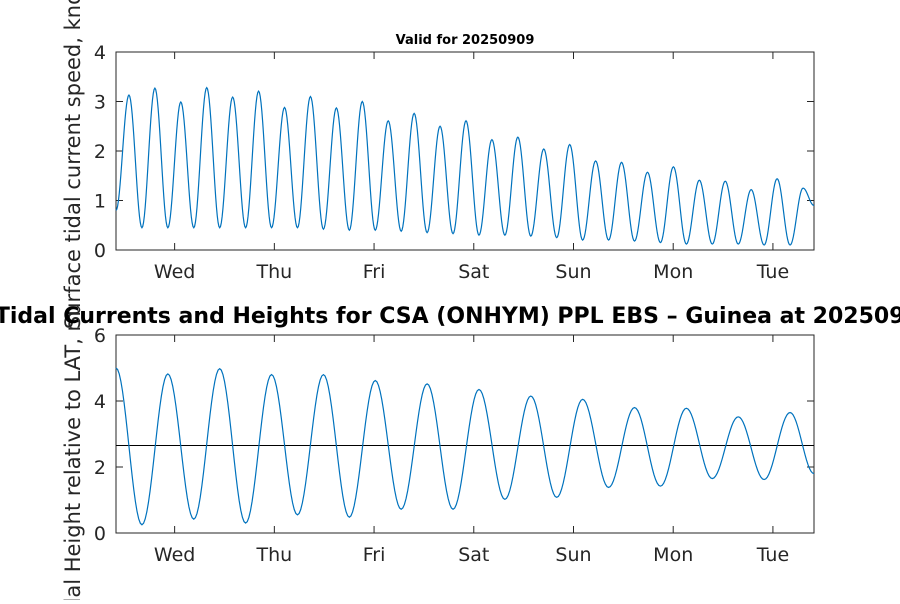 This screenshot has height=604, width=900. I want to click on tidal-height-xtick-label: Mon, so click(673, 555).